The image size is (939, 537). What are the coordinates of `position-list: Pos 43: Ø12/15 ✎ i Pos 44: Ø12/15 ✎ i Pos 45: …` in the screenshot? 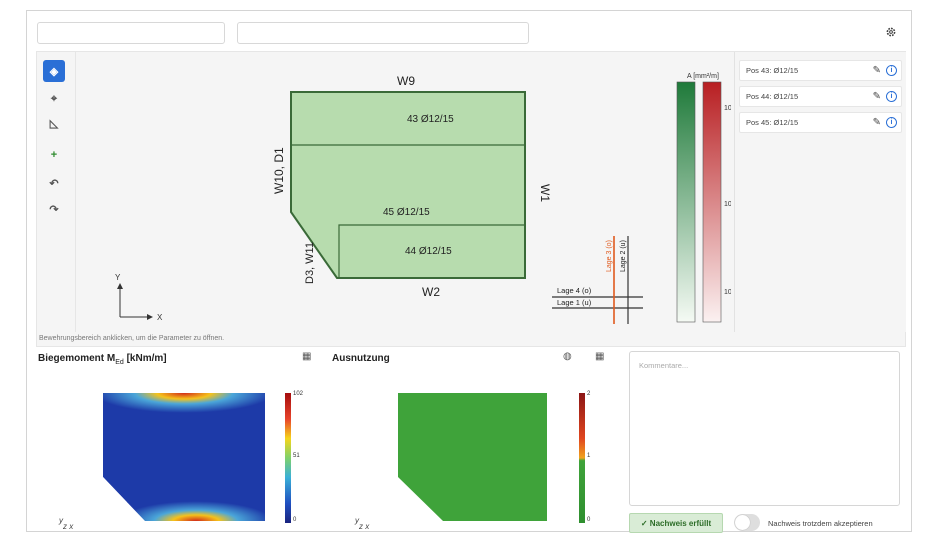 It's located at (820, 192).